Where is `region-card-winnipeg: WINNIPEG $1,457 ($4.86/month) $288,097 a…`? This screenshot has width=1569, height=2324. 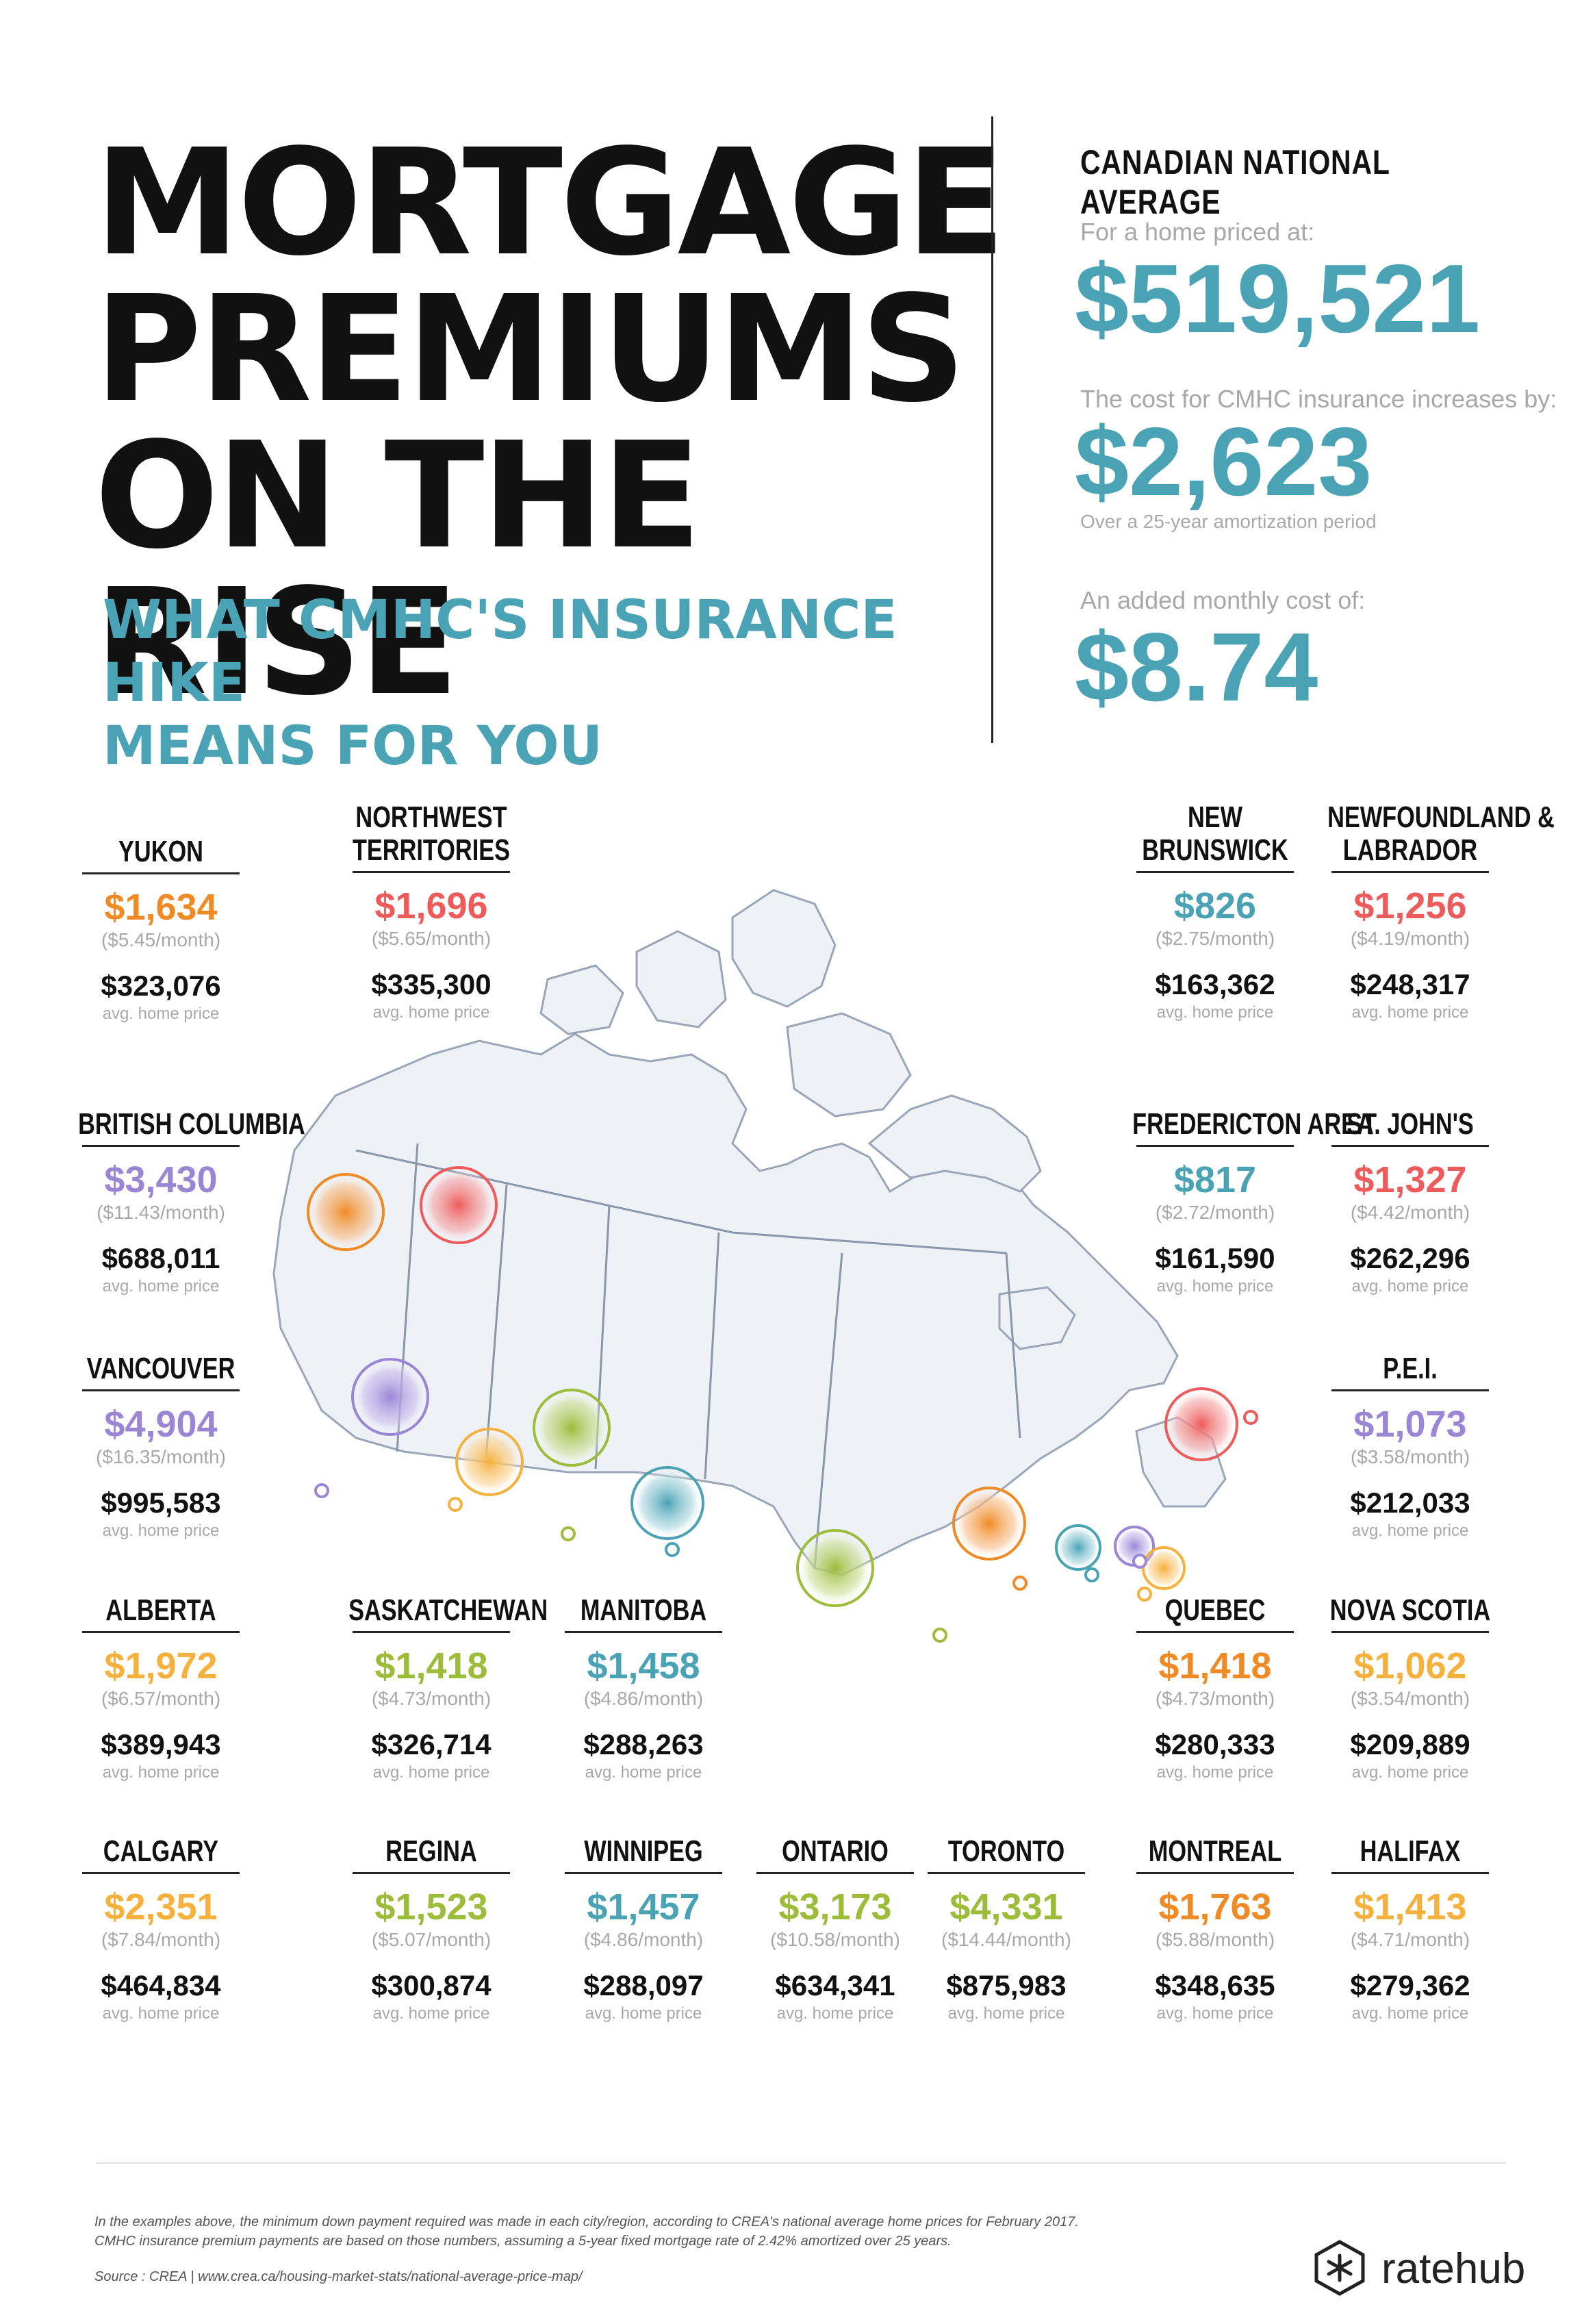 region-card-winnipeg: WINNIPEG $1,457 ($4.86/month) $288,097 a… is located at coordinates (643, 1929).